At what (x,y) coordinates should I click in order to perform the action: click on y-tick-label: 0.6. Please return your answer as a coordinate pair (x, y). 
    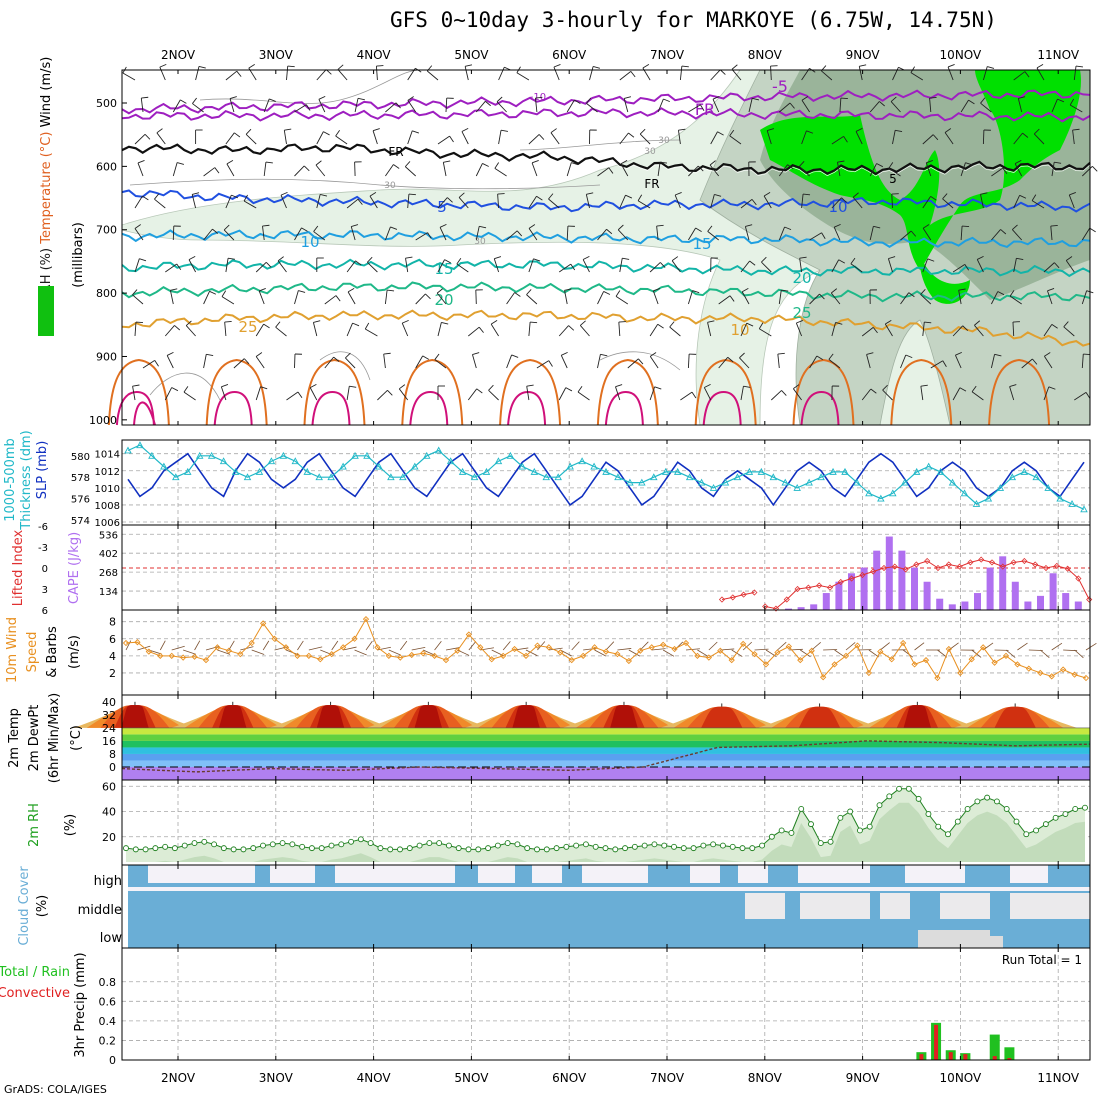
    Looking at the image, I should click on (108, 1001).